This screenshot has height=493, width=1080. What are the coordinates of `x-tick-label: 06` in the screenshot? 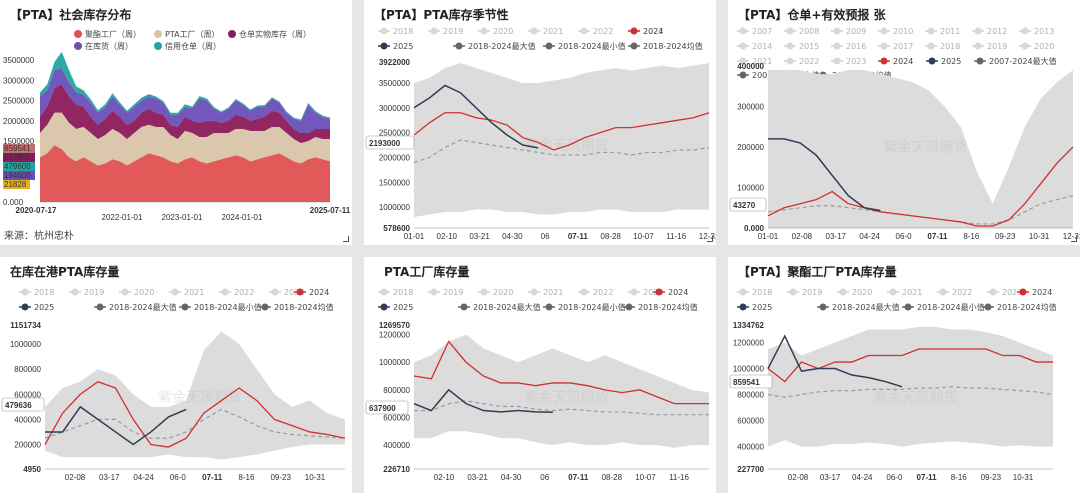 It's located at (544, 477).